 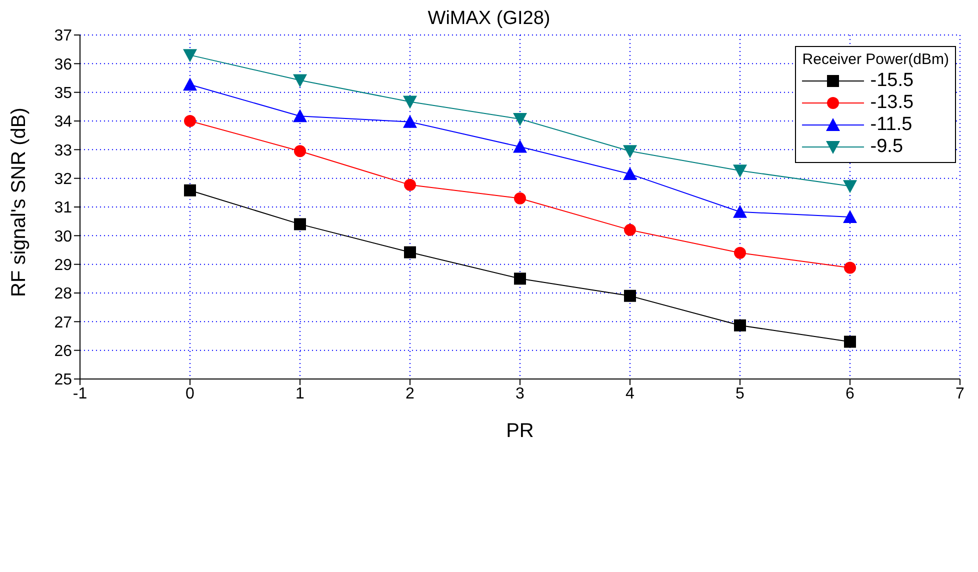 I want to click on chart-title: WiMAX (GI28), so click(x=489, y=18).